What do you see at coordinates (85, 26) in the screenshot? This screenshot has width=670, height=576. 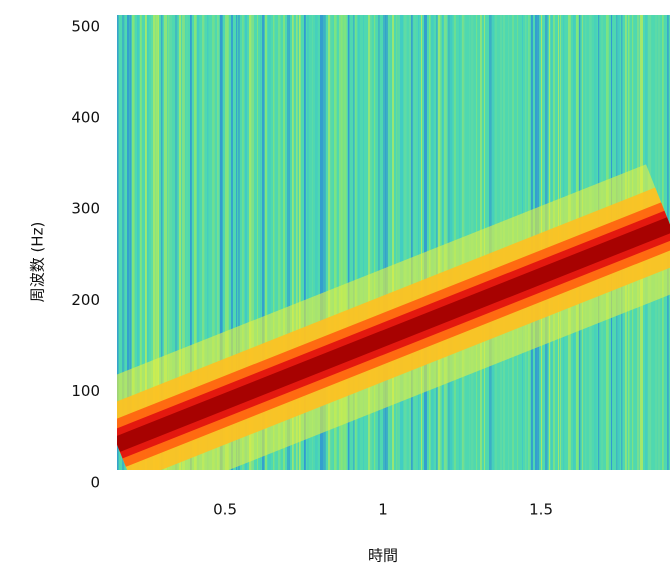 I see `y-tick-label: 500` at bounding box center [85, 26].